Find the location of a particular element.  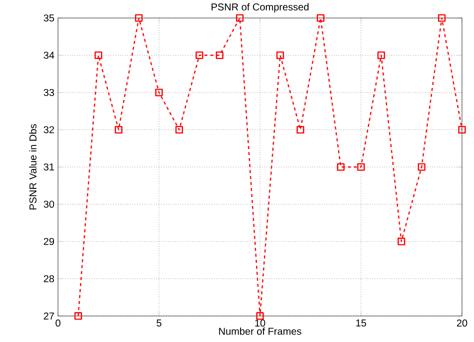

y-tick-label: 32 is located at coordinates (49, 130).